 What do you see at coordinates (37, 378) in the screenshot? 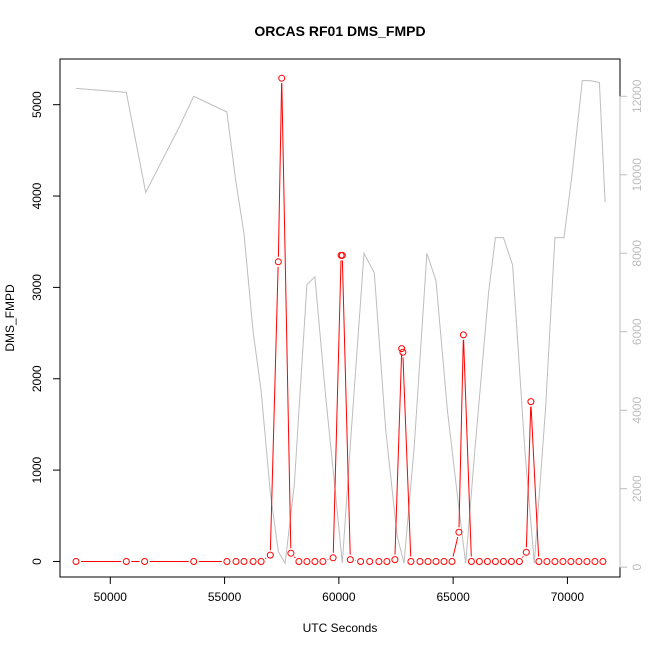
I see `y-tick-label: 2000` at bounding box center [37, 378].